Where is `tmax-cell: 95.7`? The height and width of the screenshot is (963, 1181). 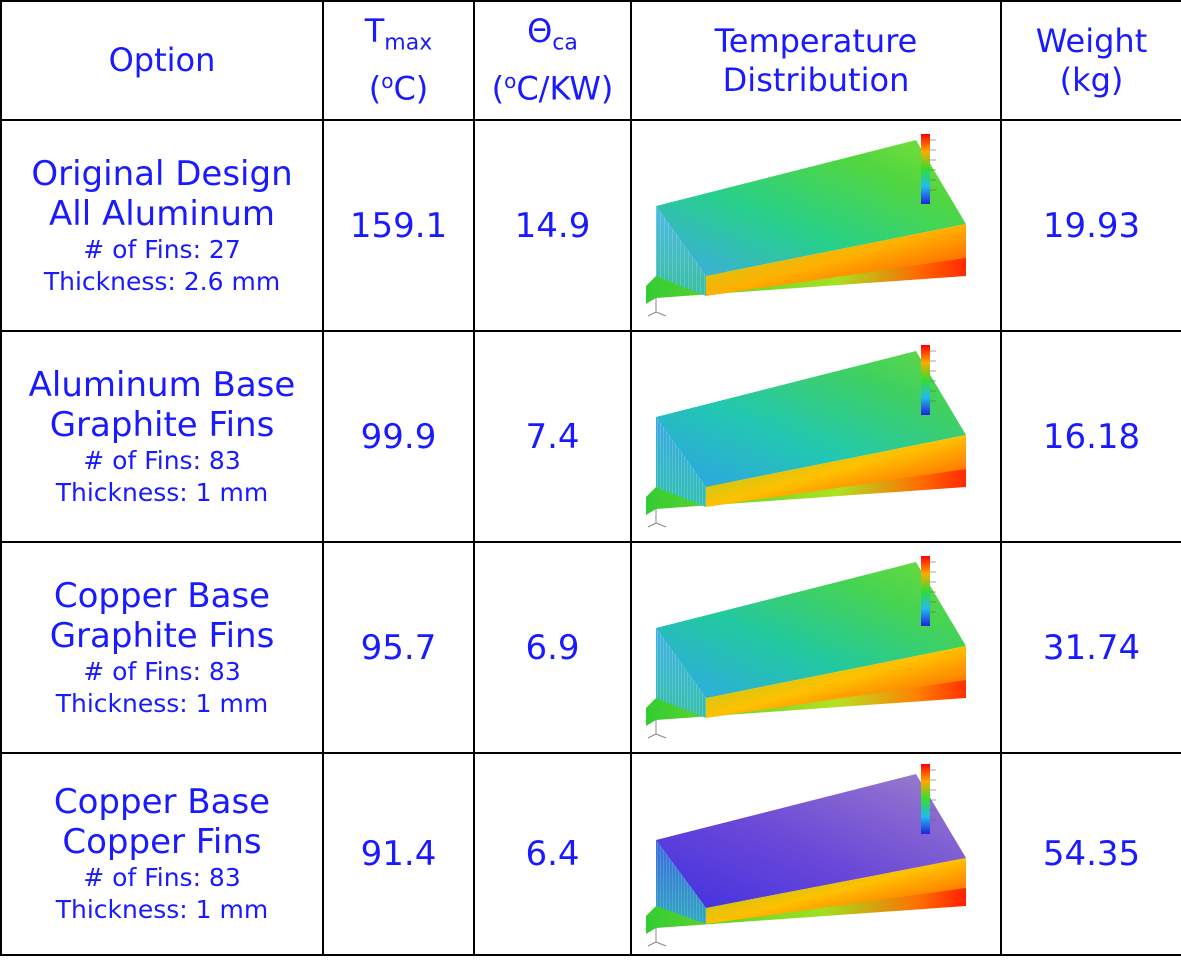 tmax-cell: 95.7 is located at coordinates (398, 647).